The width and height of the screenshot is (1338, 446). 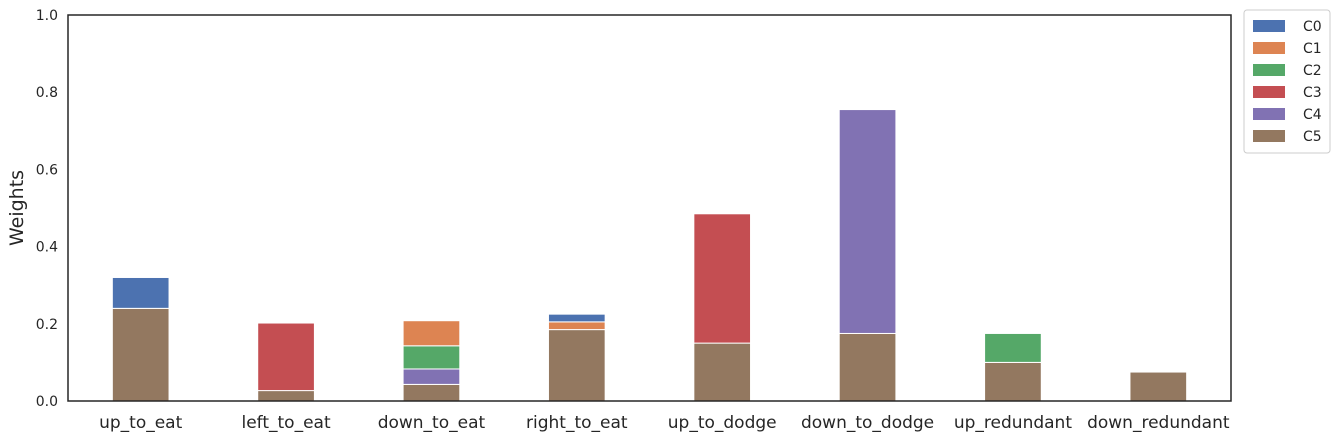 What do you see at coordinates (431, 376) in the screenshot?
I see `bar-down_to_eat-c4` at bounding box center [431, 376].